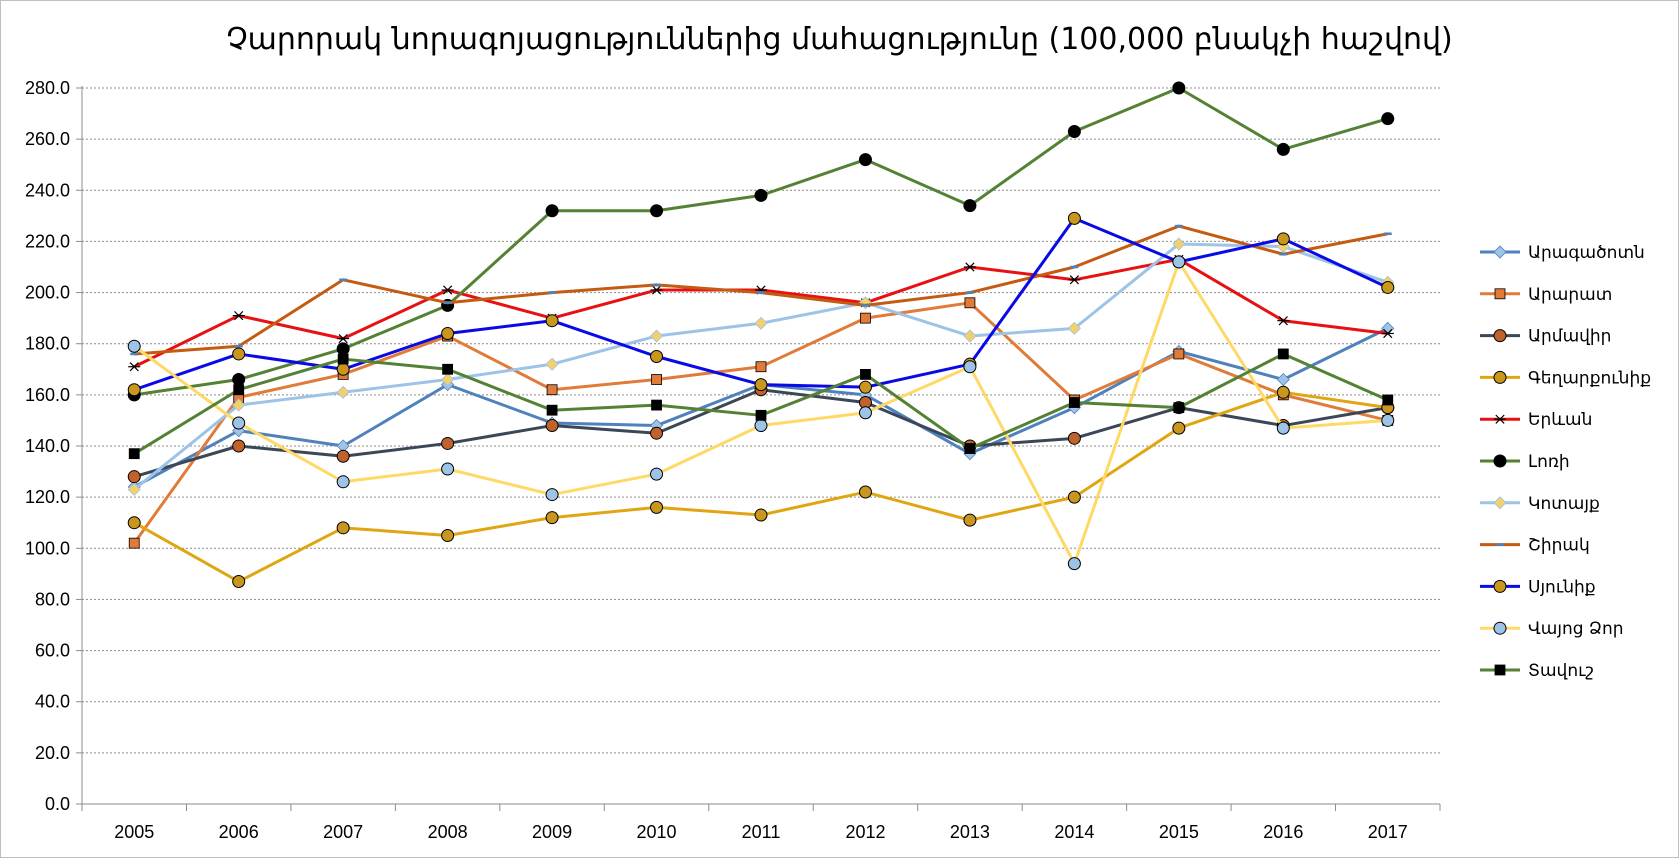 The image size is (1679, 858). What do you see at coordinates (1552, 629) in the screenshot?
I see `legend-entry: Վայոց Ձոր` at bounding box center [1552, 629].